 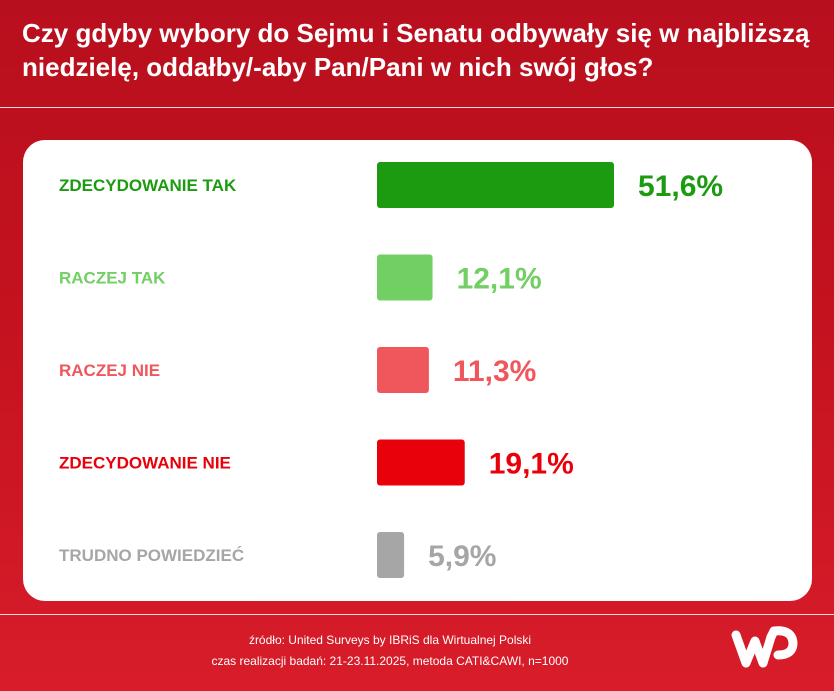 I want to click on bar-trudno-powiedziec, so click(x=391, y=555).